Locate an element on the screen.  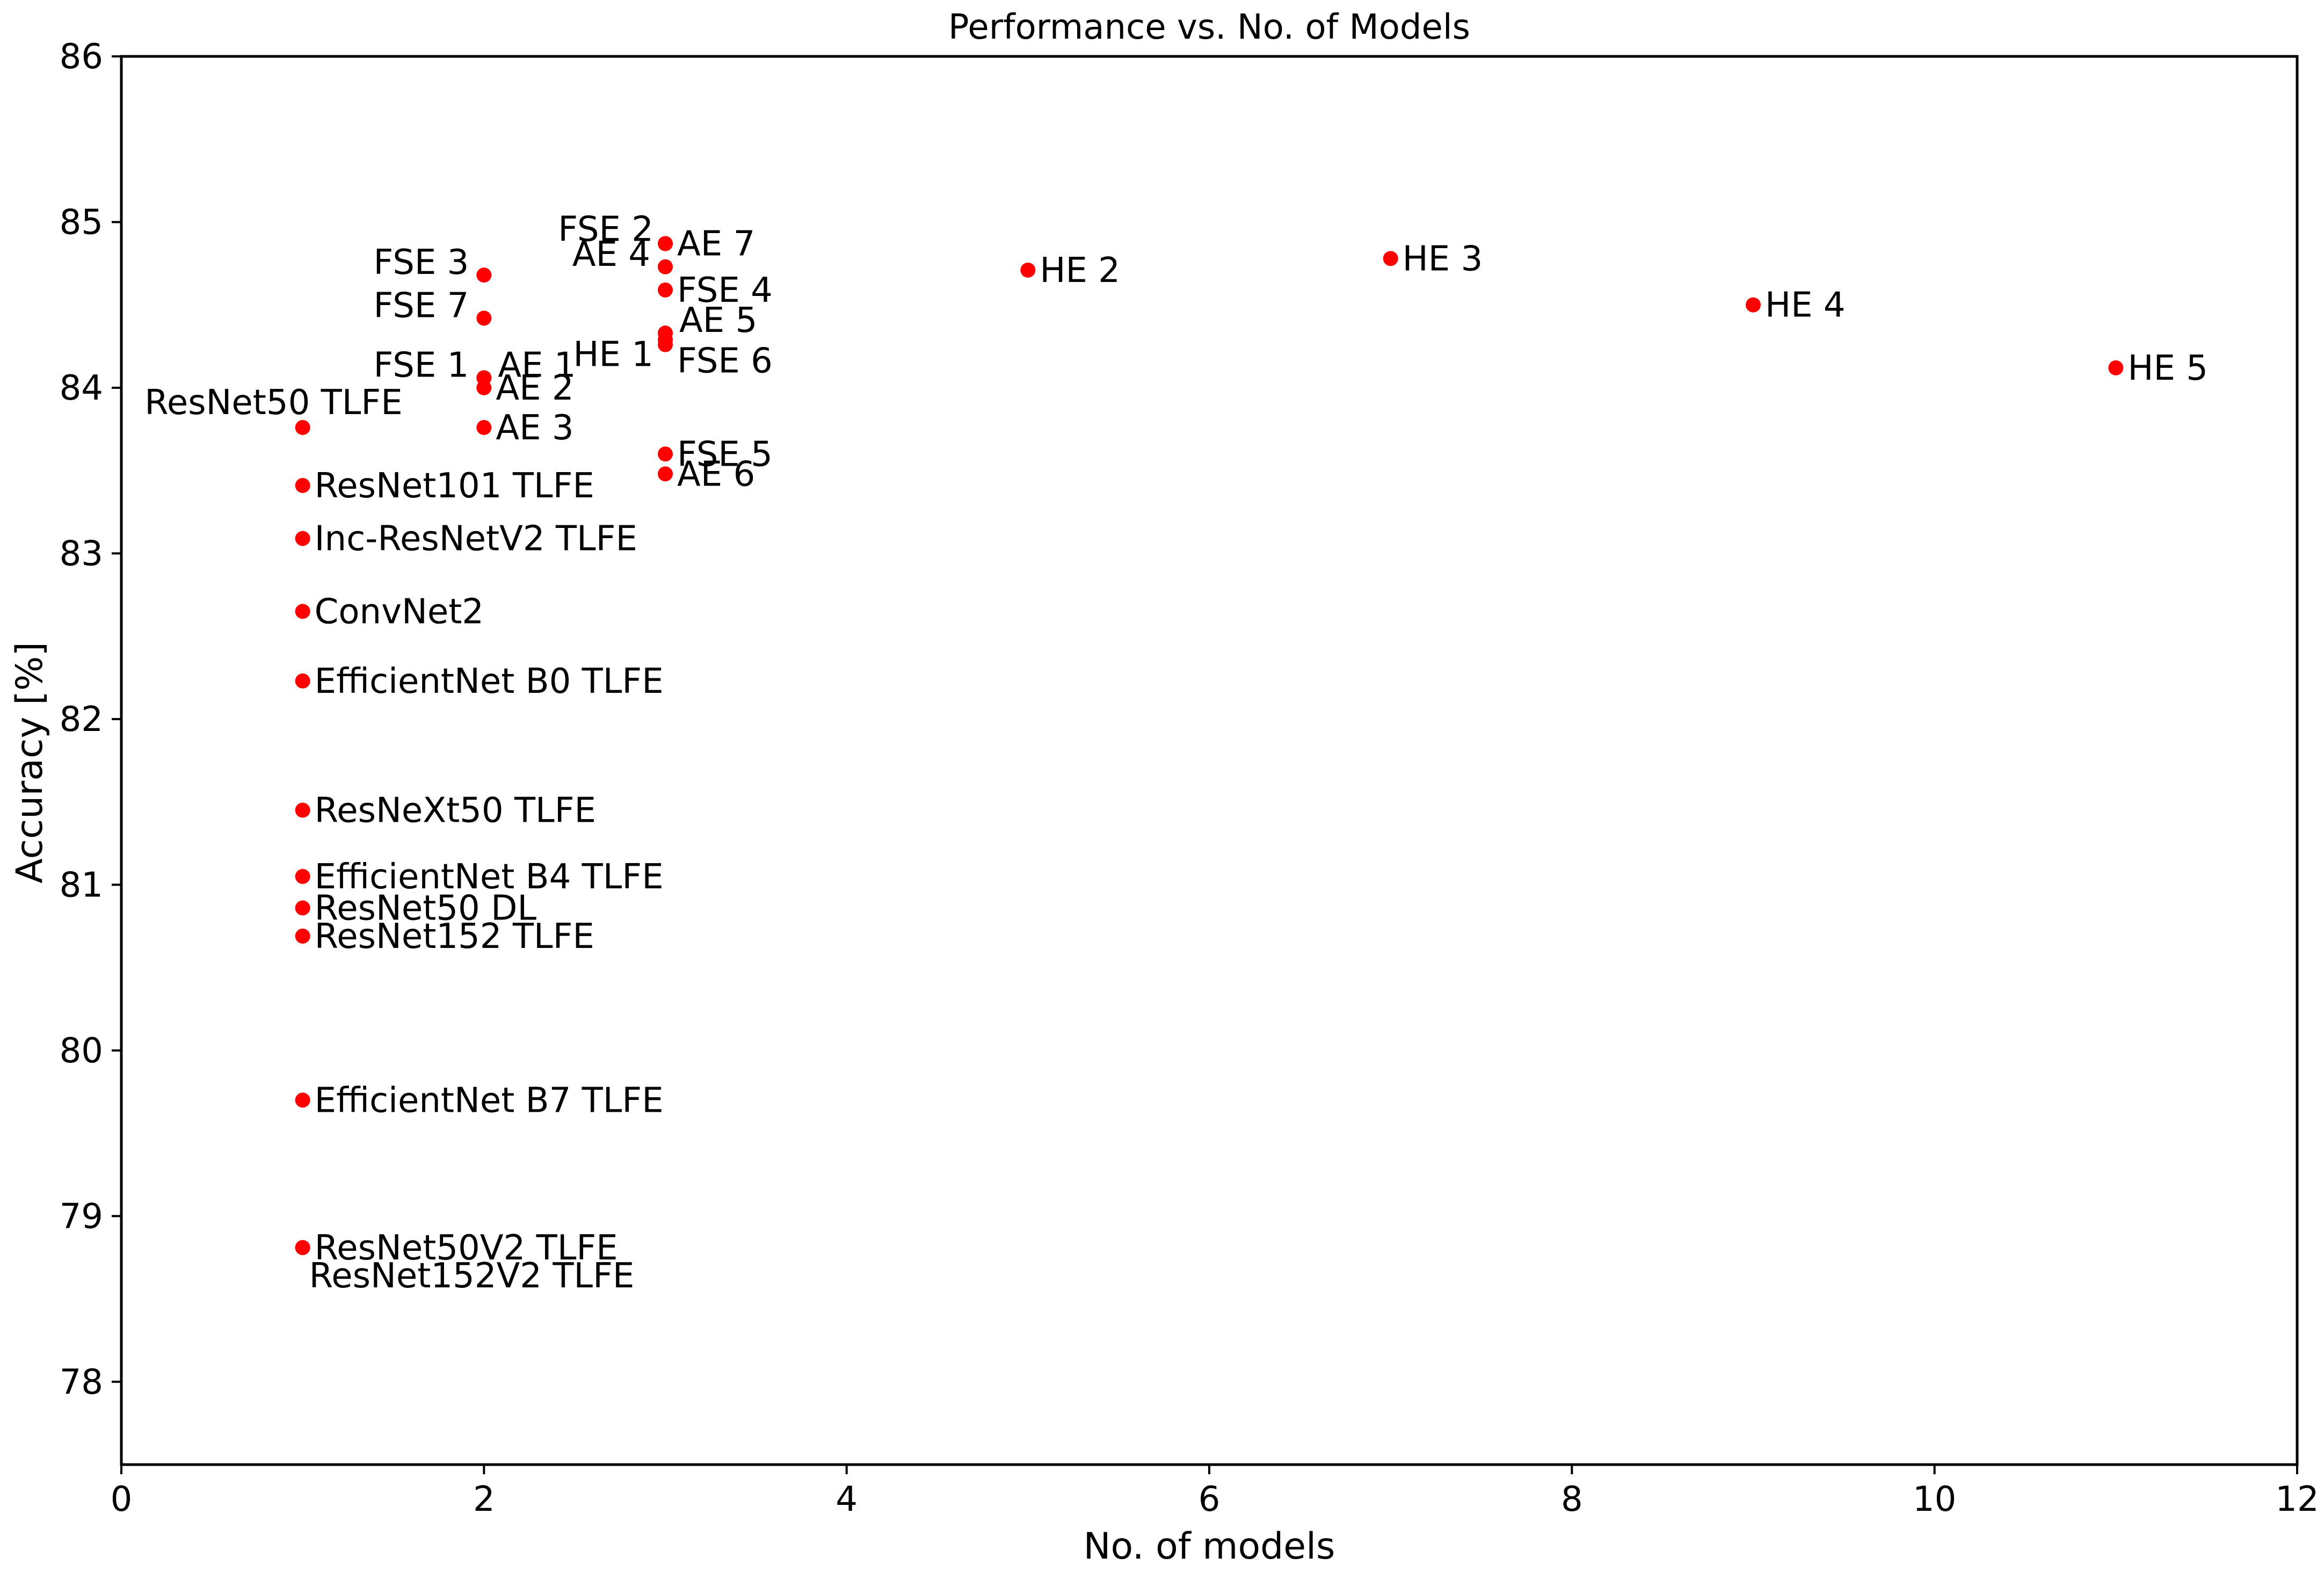
y-tick-label: 82 is located at coordinates (81, 720).